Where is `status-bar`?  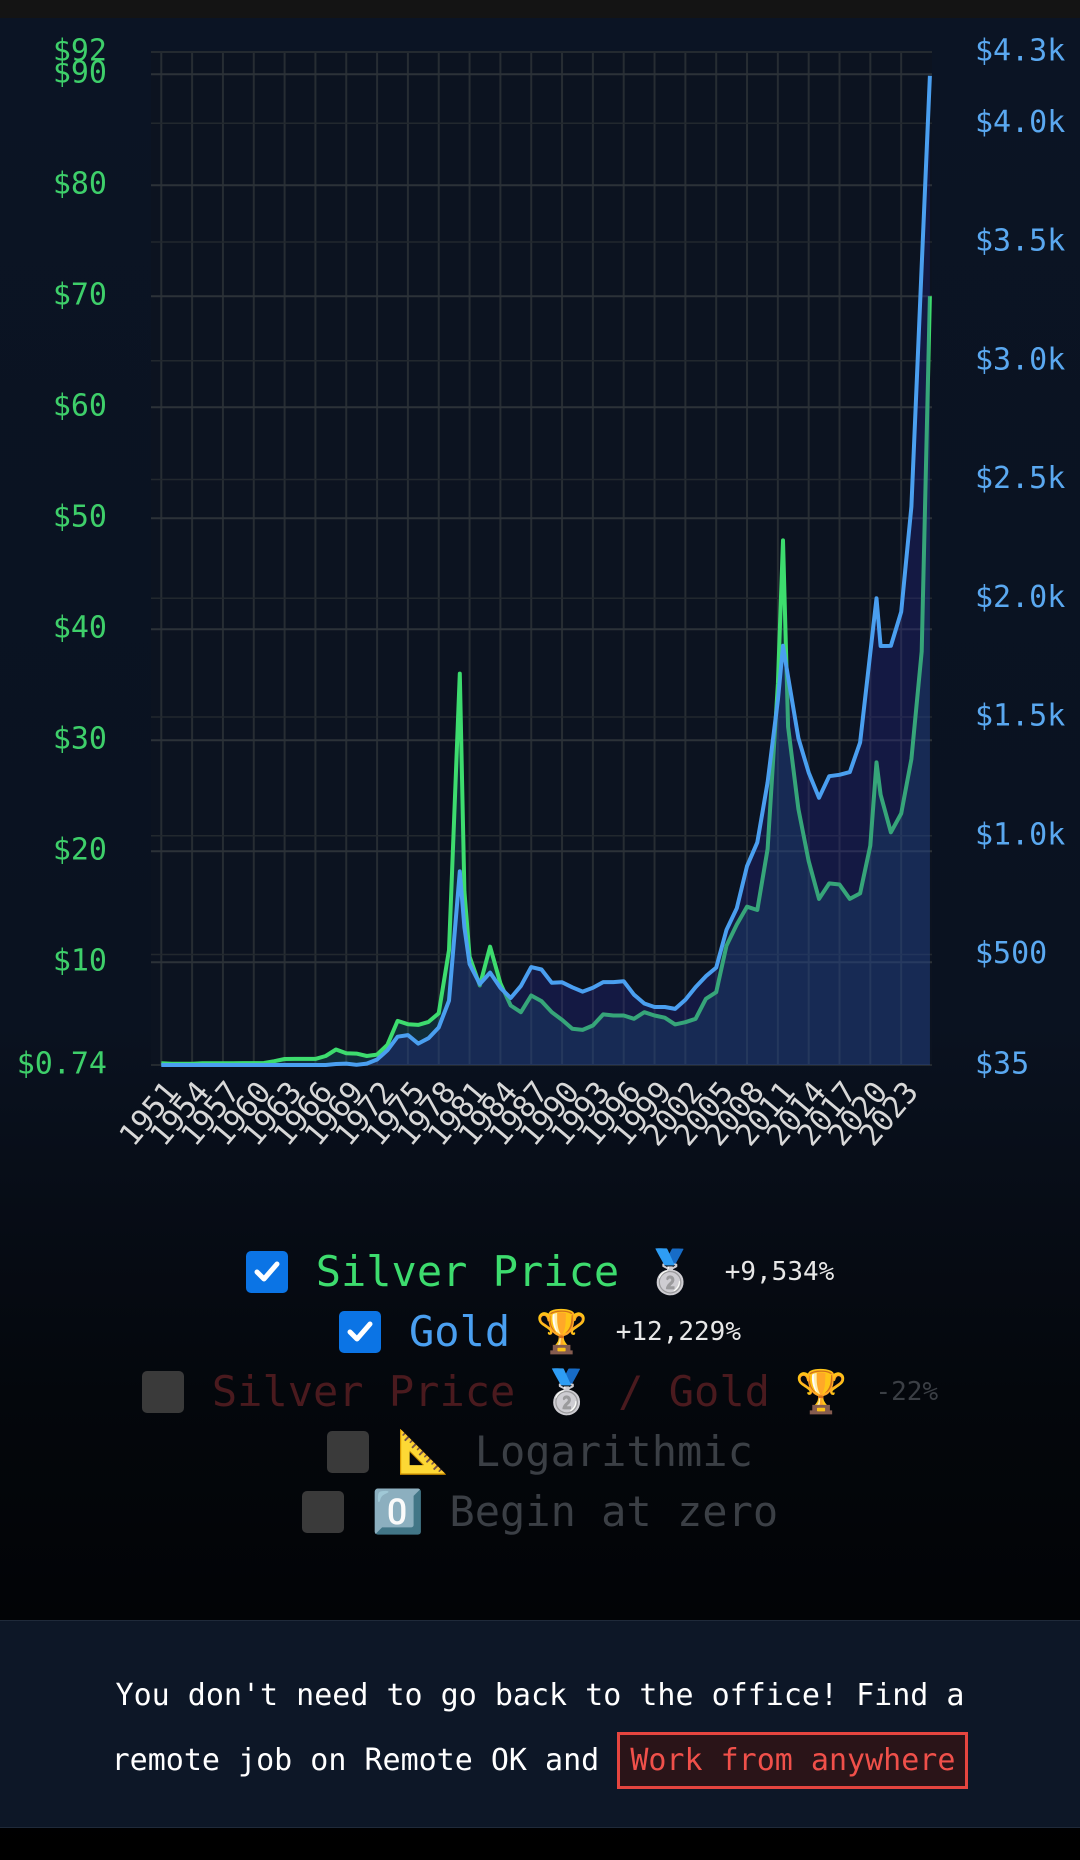 status-bar is located at coordinates (540, 9).